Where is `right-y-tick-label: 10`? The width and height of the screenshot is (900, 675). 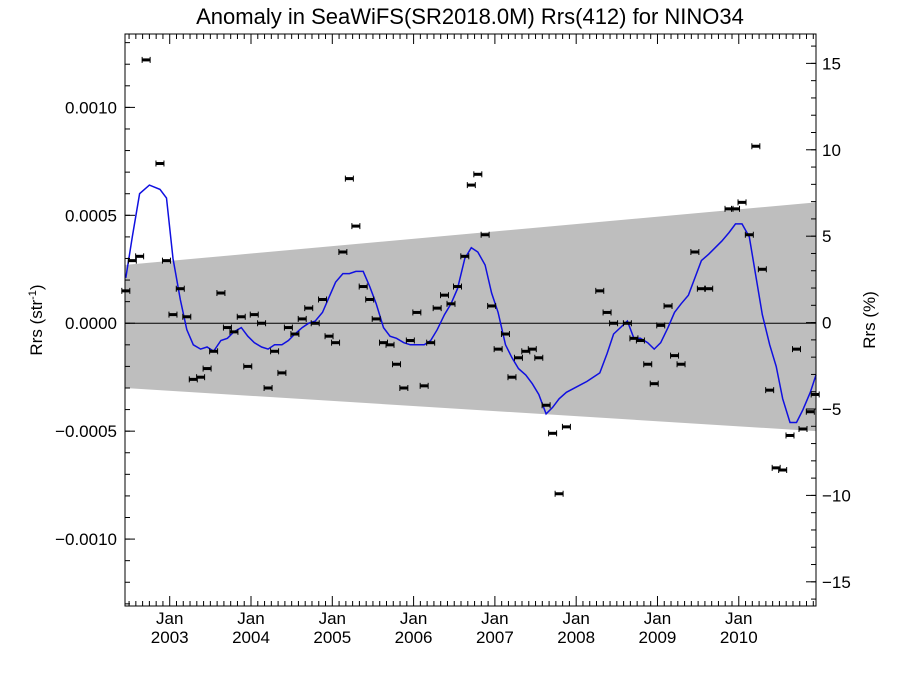 right-y-tick-label: 10 is located at coordinates (831, 150).